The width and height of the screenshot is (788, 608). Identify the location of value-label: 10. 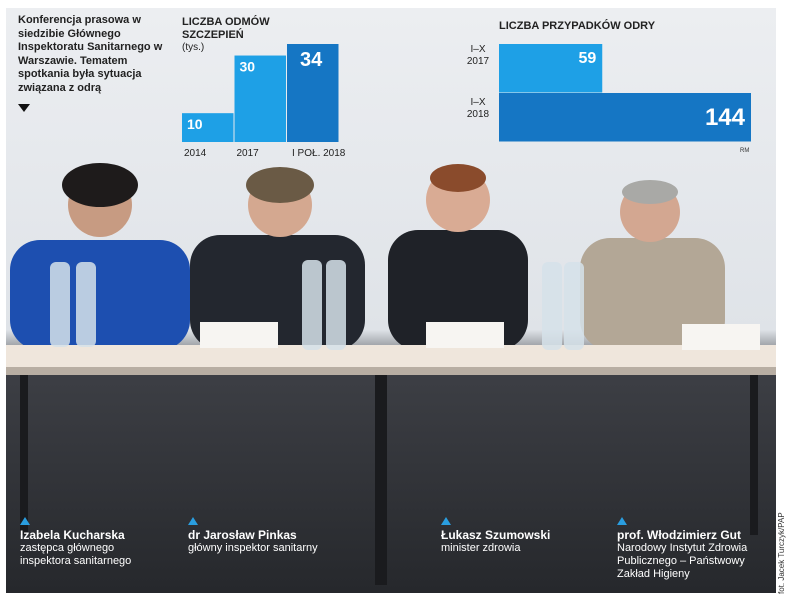
(195, 124).